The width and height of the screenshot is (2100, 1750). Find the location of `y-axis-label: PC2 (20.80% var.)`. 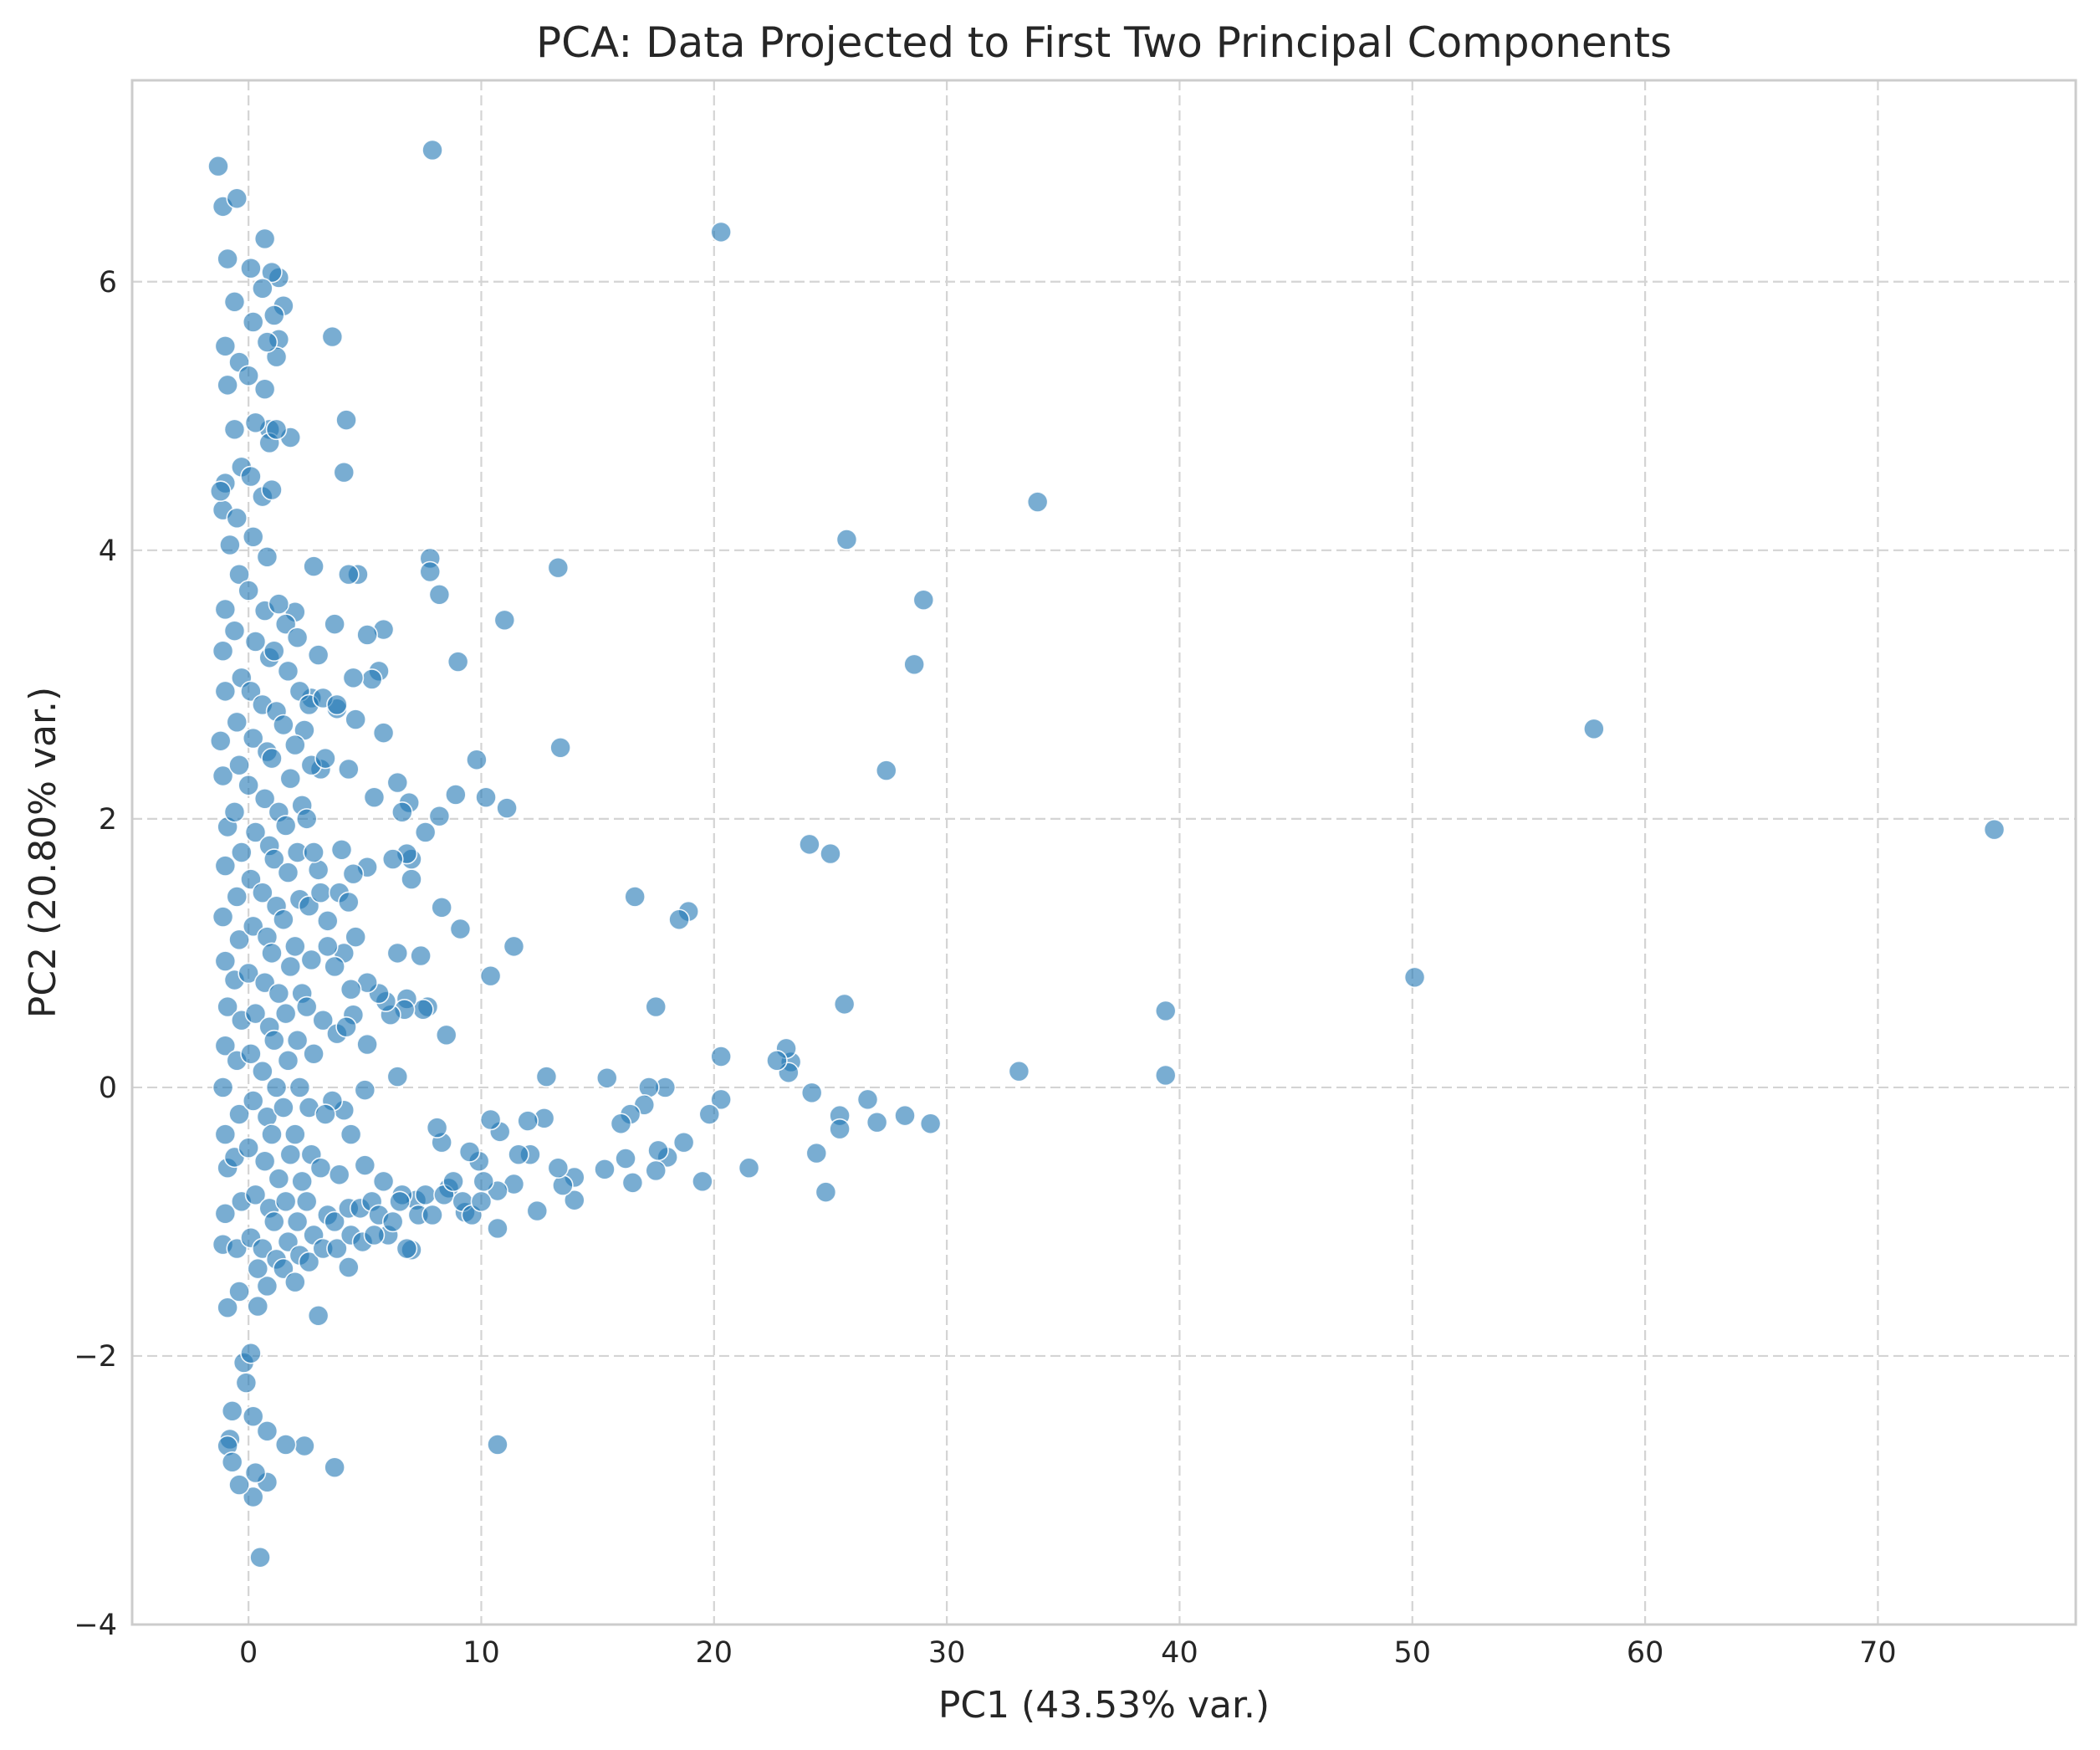

y-axis-label: PC2 (20.80% var.) is located at coordinates (43, 853).